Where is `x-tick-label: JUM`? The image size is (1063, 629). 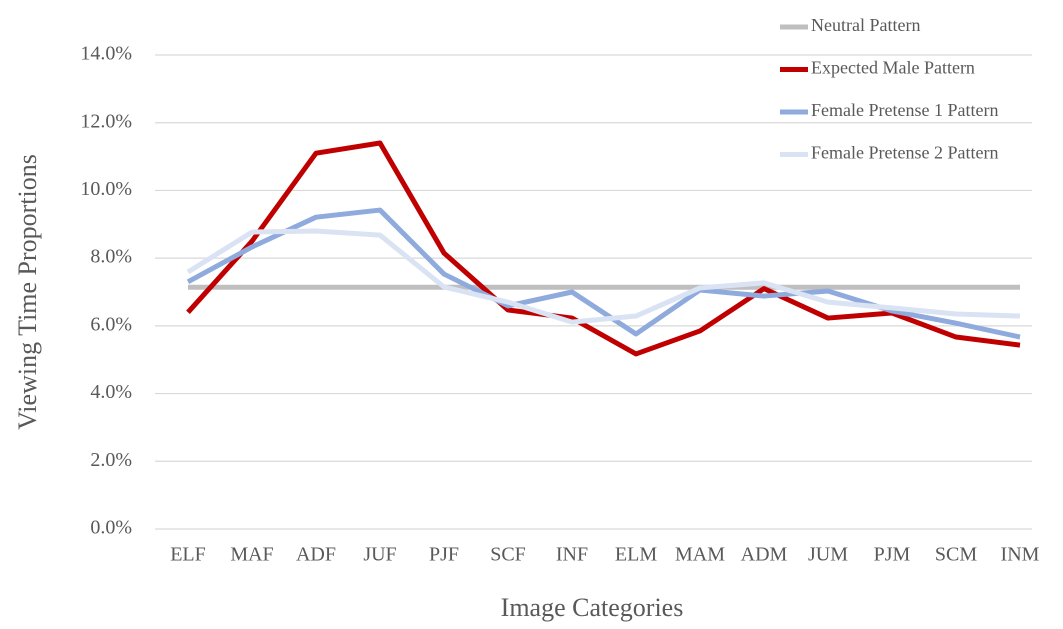
x-tick-label: JUM is located at coordinates (828, 555).